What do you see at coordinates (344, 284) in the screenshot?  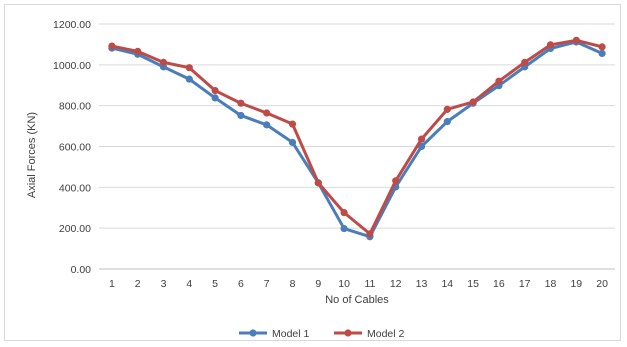 I see `x-tick-label: 10` at bounding box center [344, 284].